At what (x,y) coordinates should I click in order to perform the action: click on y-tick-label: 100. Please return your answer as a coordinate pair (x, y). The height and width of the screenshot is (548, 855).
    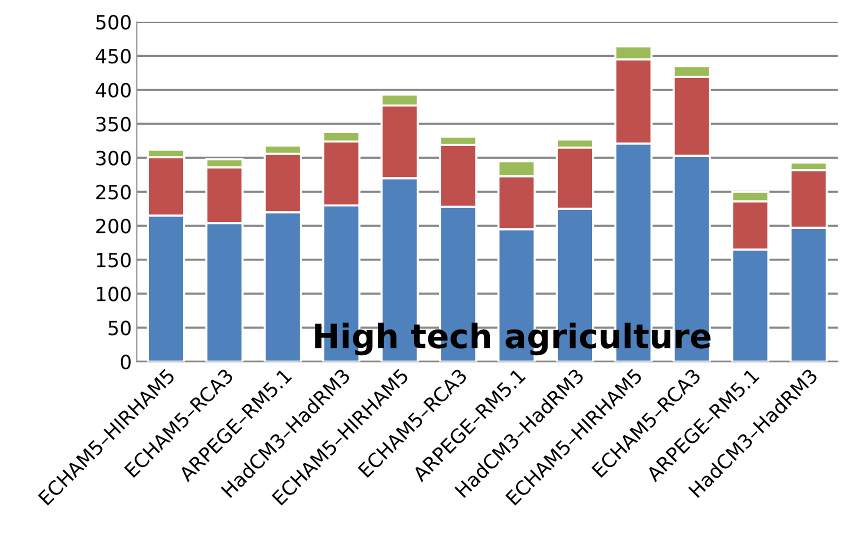
    Looking at the image, I should click on (113, 294).